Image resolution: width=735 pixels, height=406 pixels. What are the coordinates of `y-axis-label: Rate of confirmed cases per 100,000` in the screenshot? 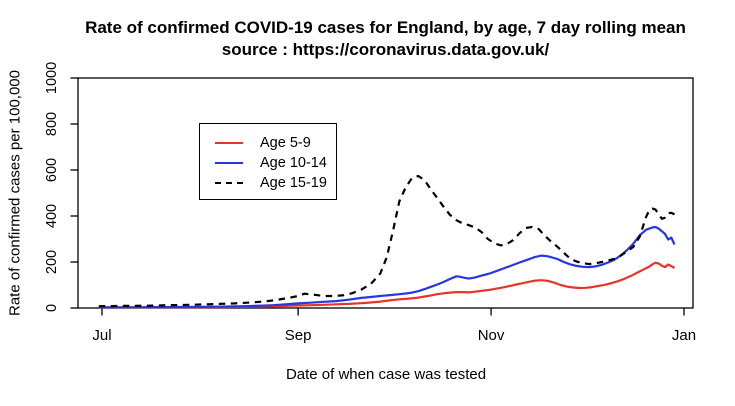 It's located at (15, 193).